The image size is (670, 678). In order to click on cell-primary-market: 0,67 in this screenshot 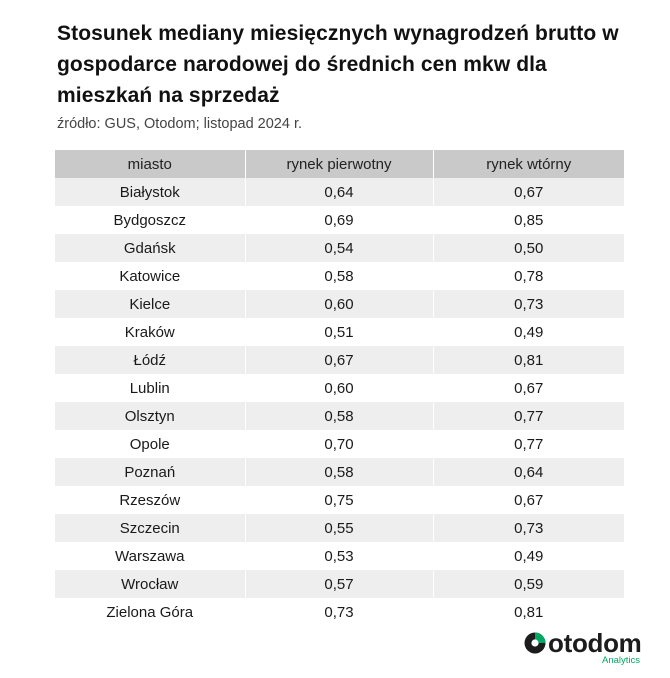, I will do `click(339, 360)`.